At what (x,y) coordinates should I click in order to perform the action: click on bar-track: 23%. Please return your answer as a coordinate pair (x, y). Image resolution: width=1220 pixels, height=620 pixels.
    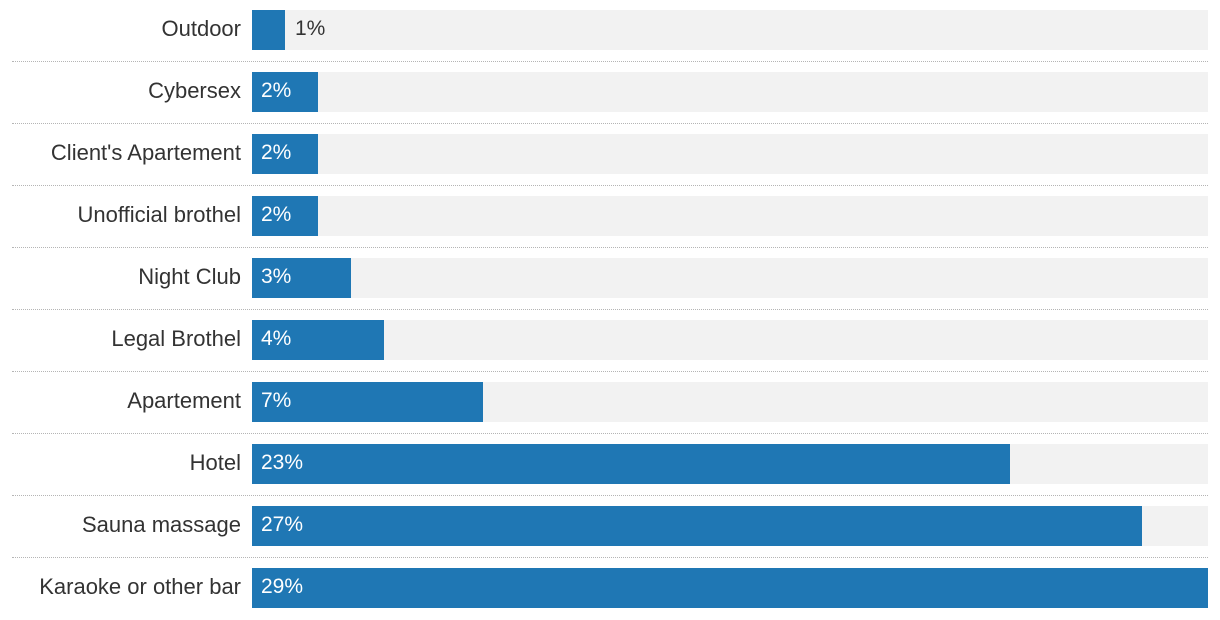
    Looking at the image, I should click on (730, 464).